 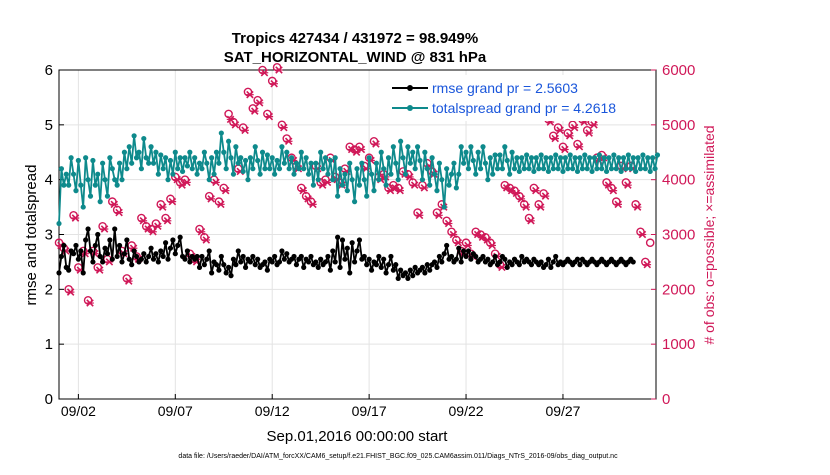 What do you see at coordinates (678, 70) in the screenshot?
I see `y-tick-label-right: 6000` at bounding box center [678, 70].